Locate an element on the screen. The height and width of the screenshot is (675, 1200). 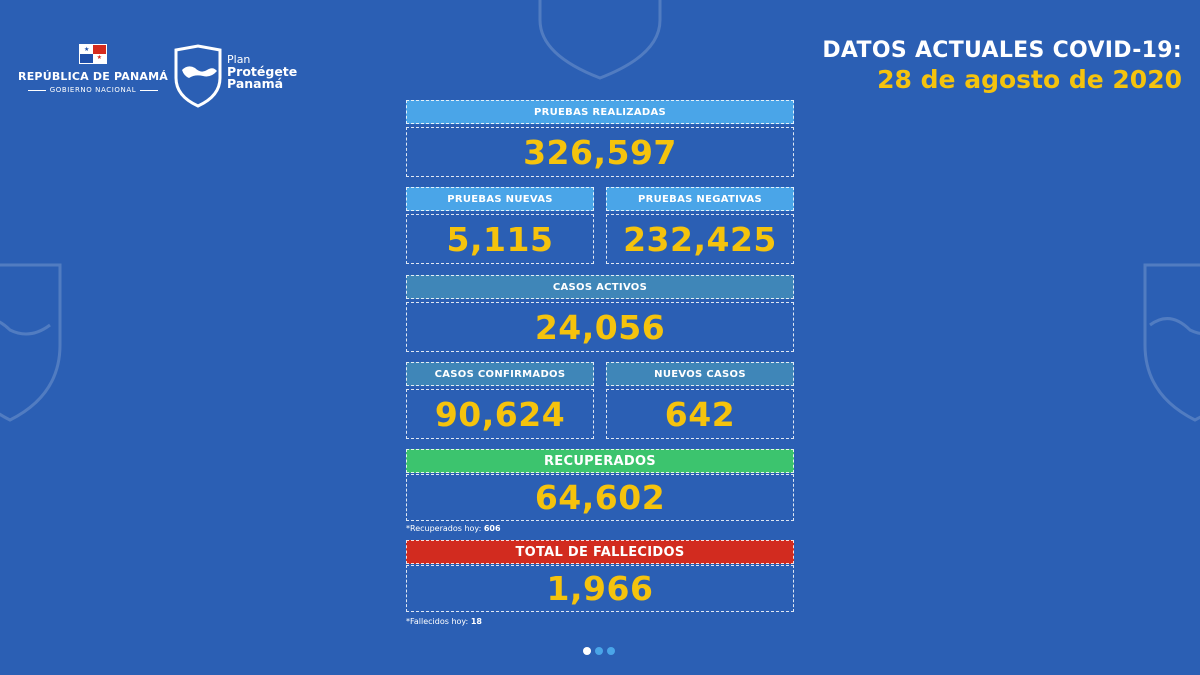
stat-value: 1,966 is located at coordinates (600, 588).